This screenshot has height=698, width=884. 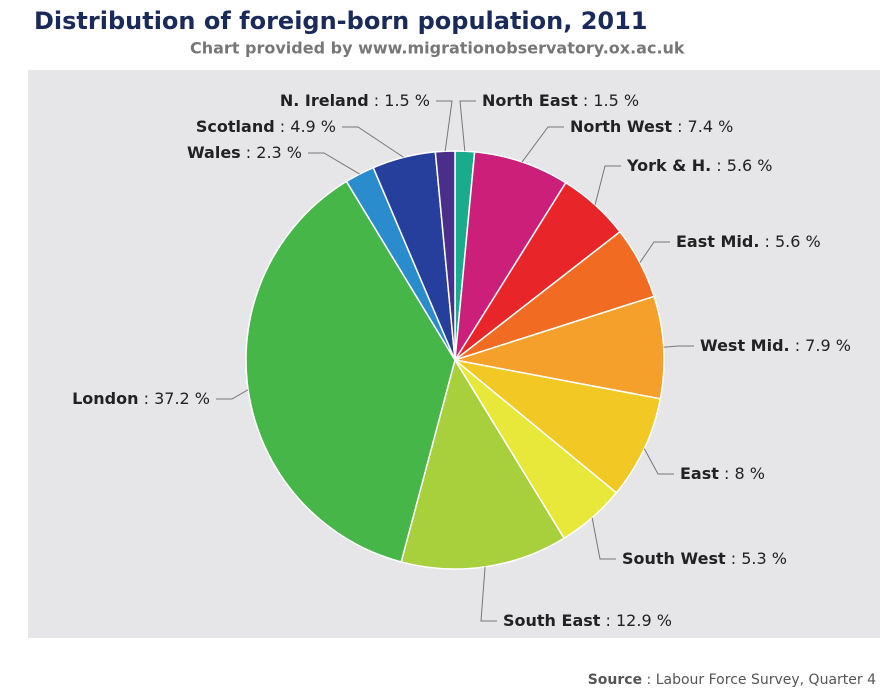 I want to click on data-label: Scotland : 4.9 %, so click(x=266, y=126).